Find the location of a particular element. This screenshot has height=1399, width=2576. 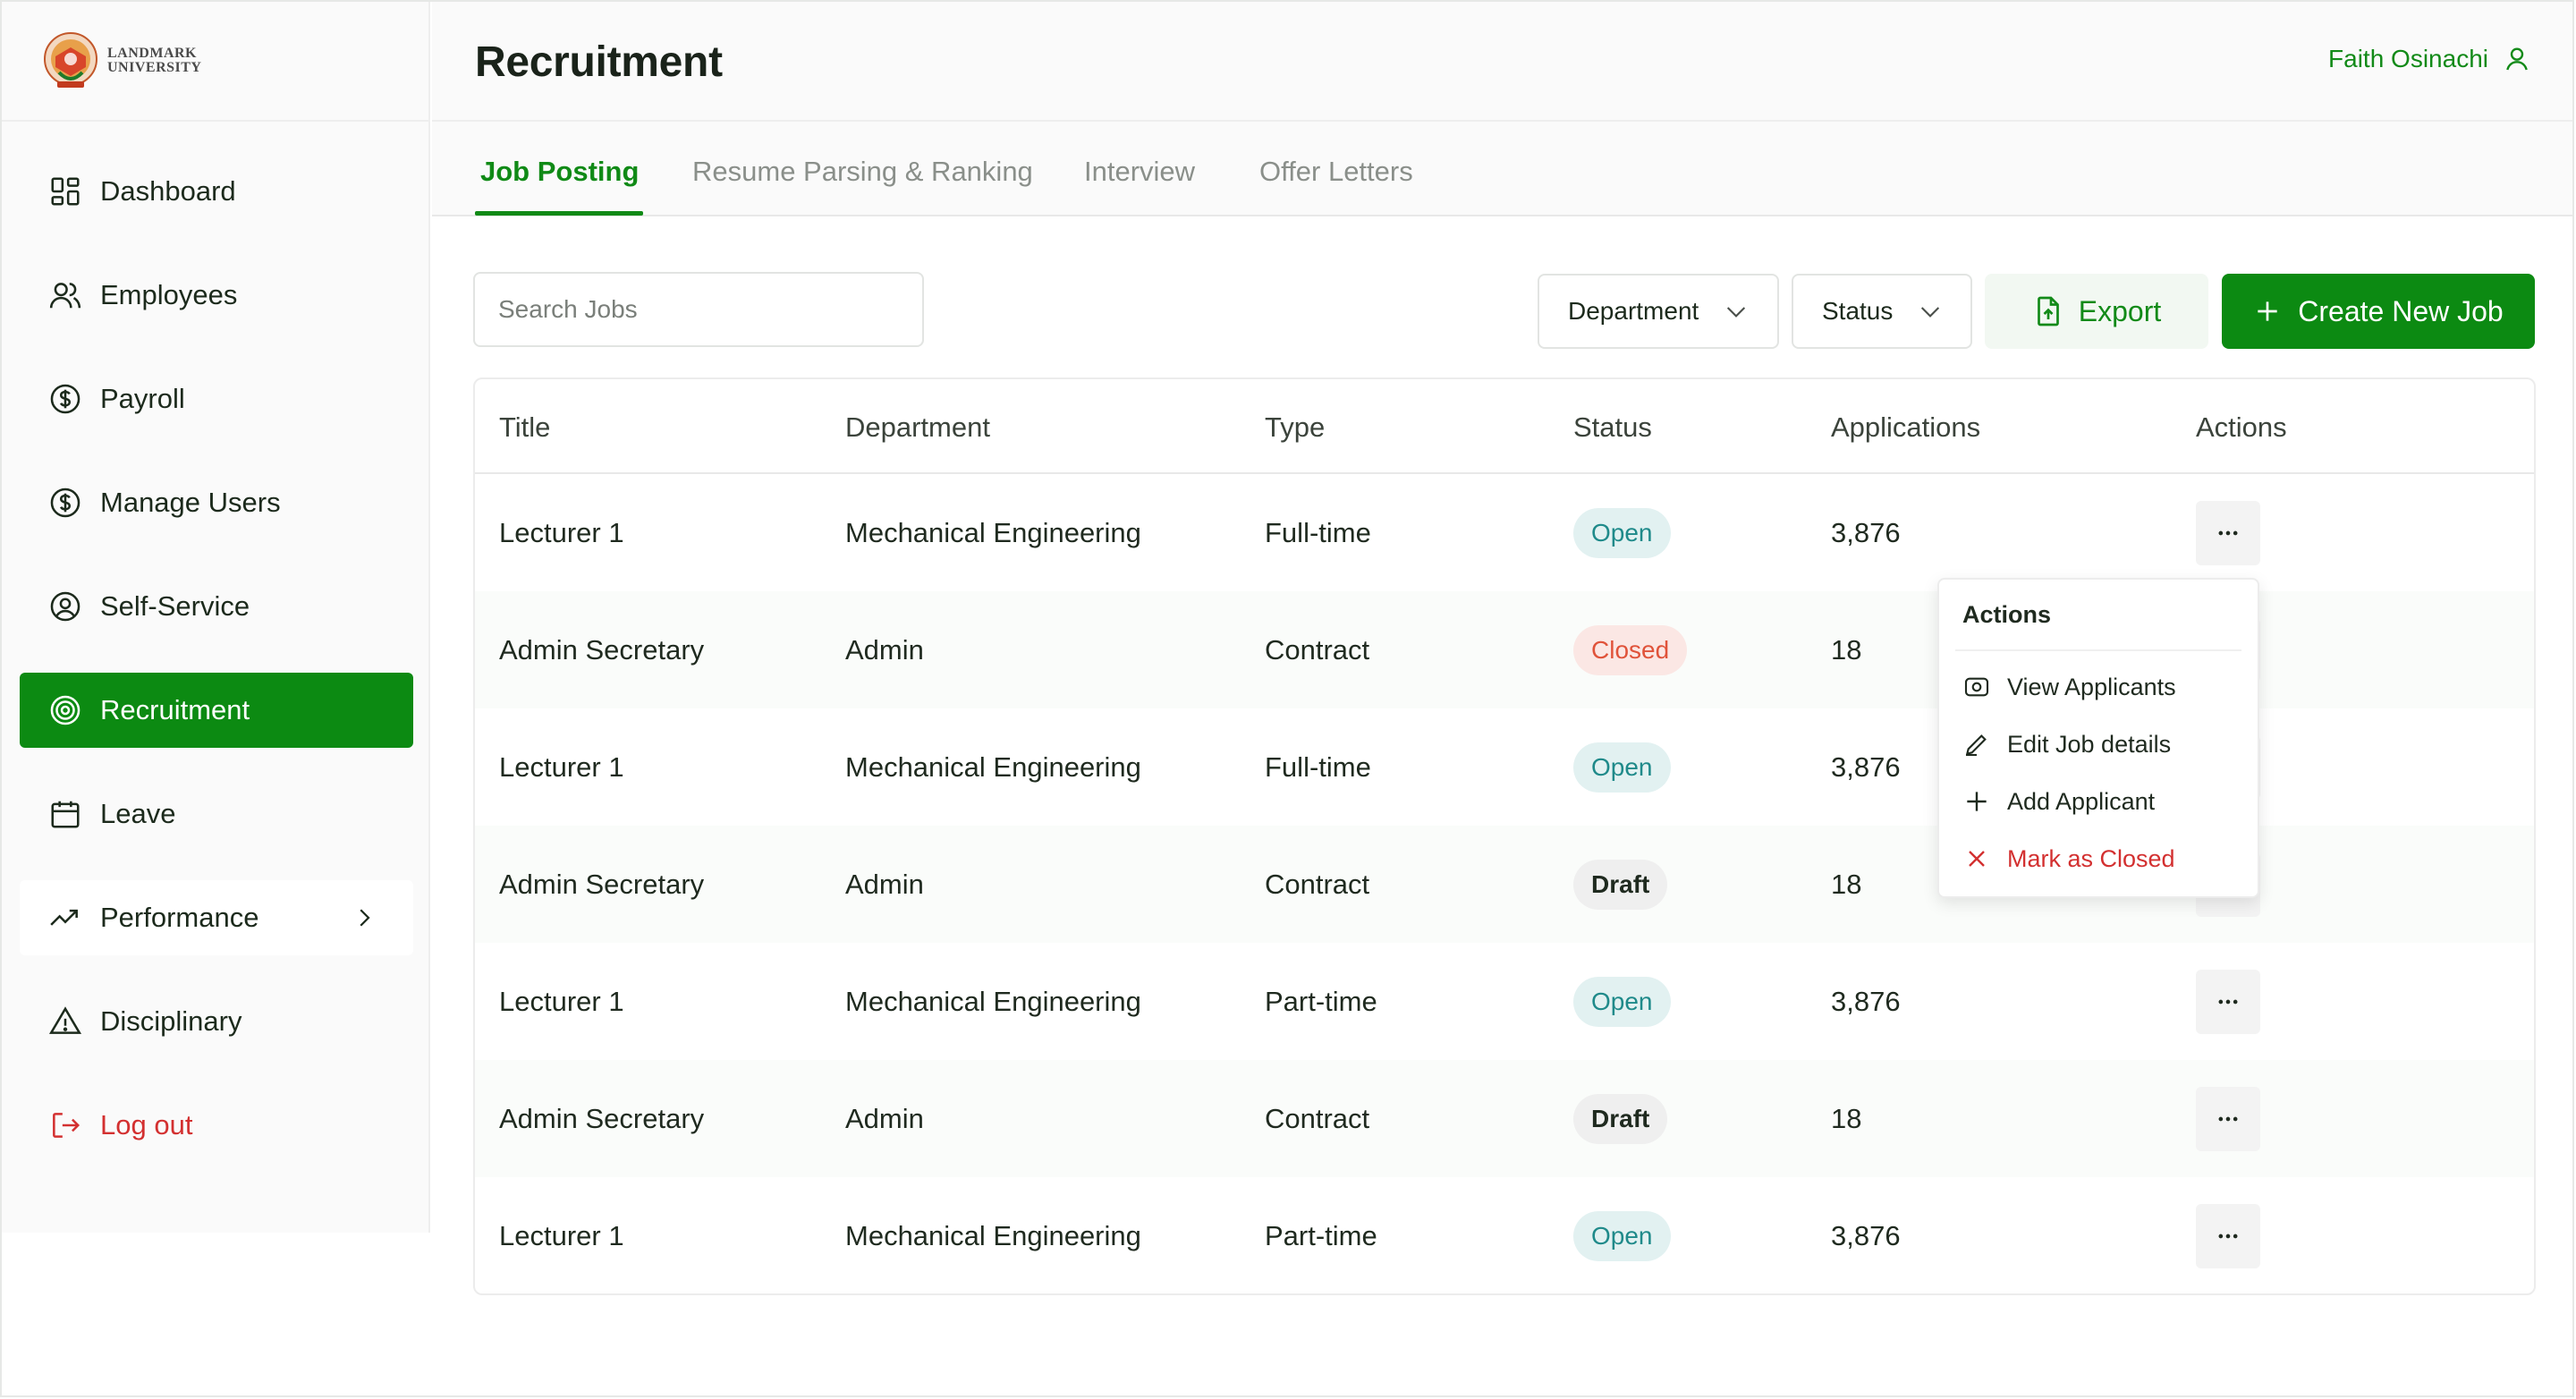

sidebar-item-recruitment: Recruitment is located at coordinates (216, 710).